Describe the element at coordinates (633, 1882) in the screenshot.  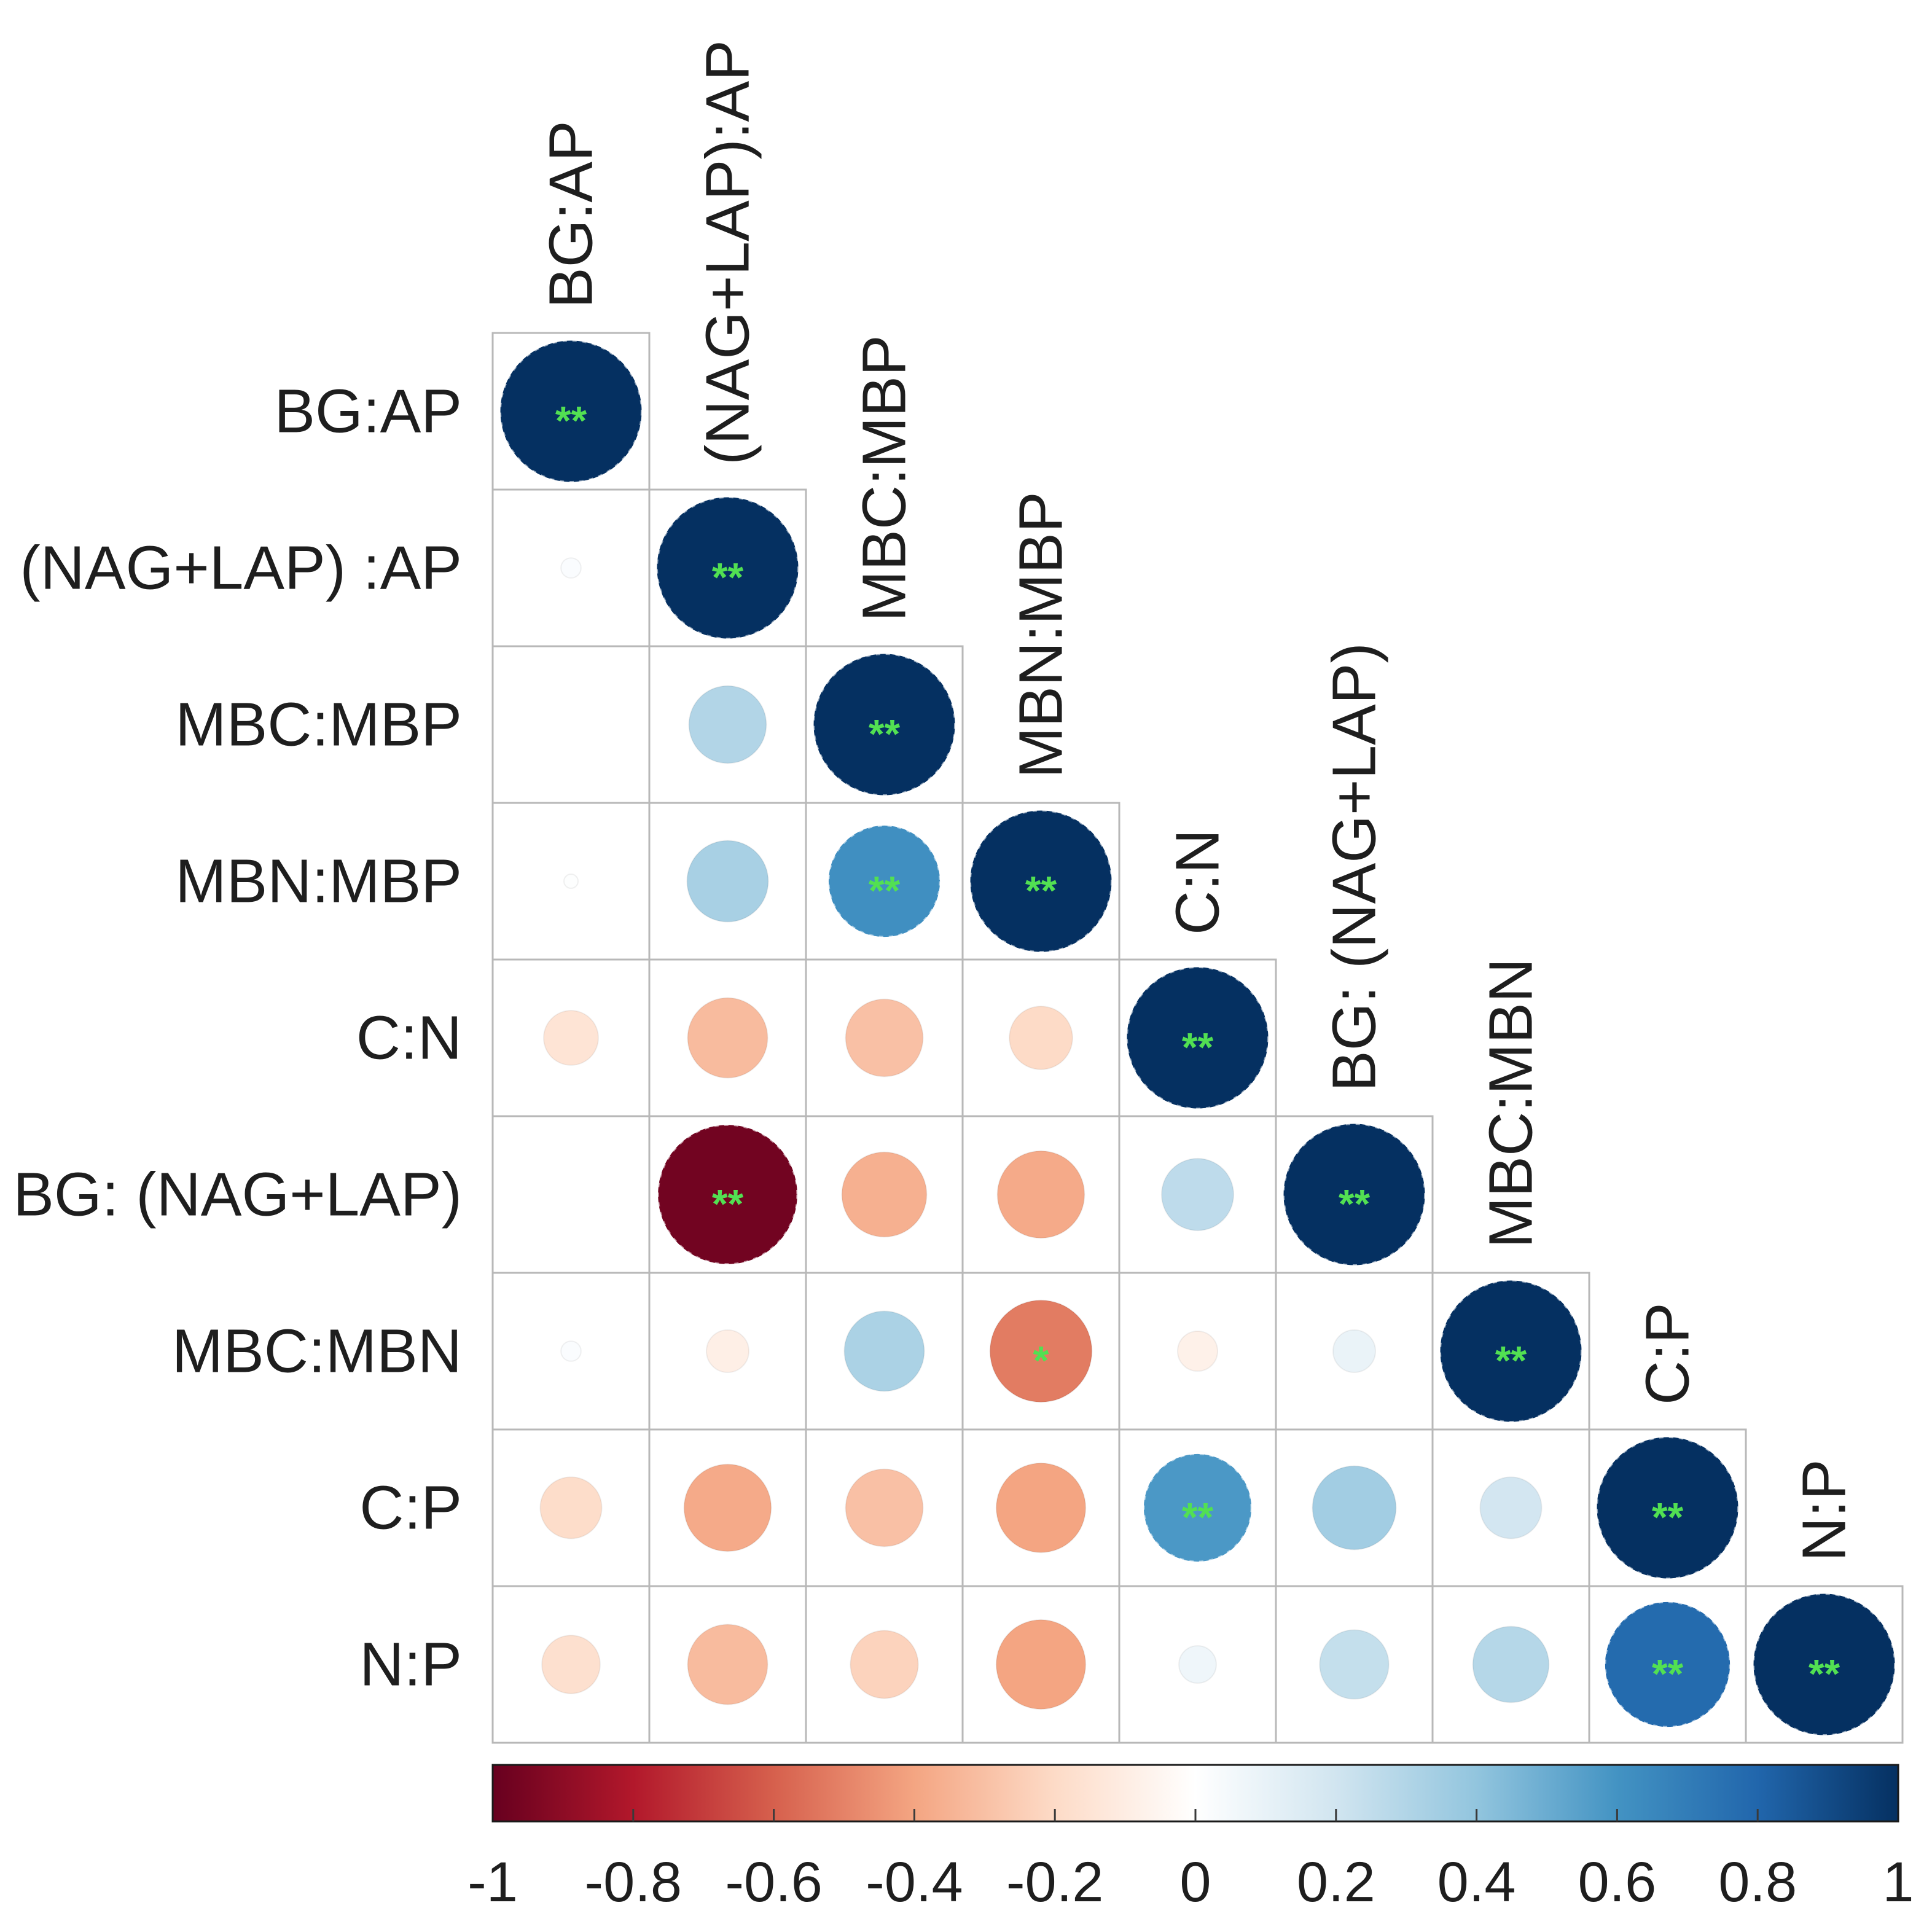
I see `colorbar-tick-label-1: -0.8` at that location.